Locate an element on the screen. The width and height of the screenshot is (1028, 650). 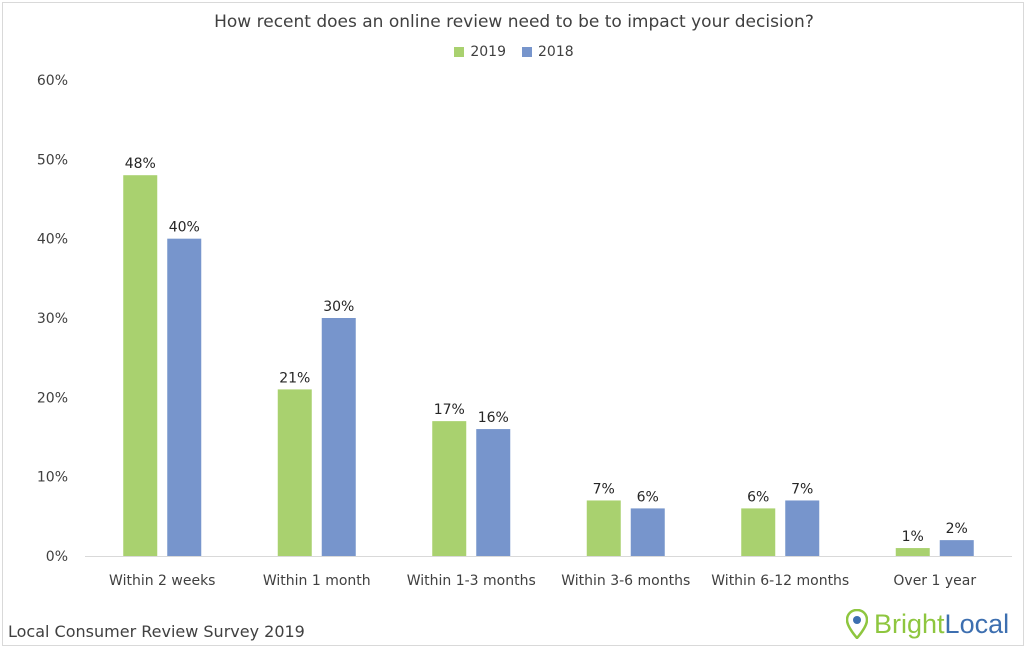
x-tick-label: Over 1 year is located at coordinates (934, 581).